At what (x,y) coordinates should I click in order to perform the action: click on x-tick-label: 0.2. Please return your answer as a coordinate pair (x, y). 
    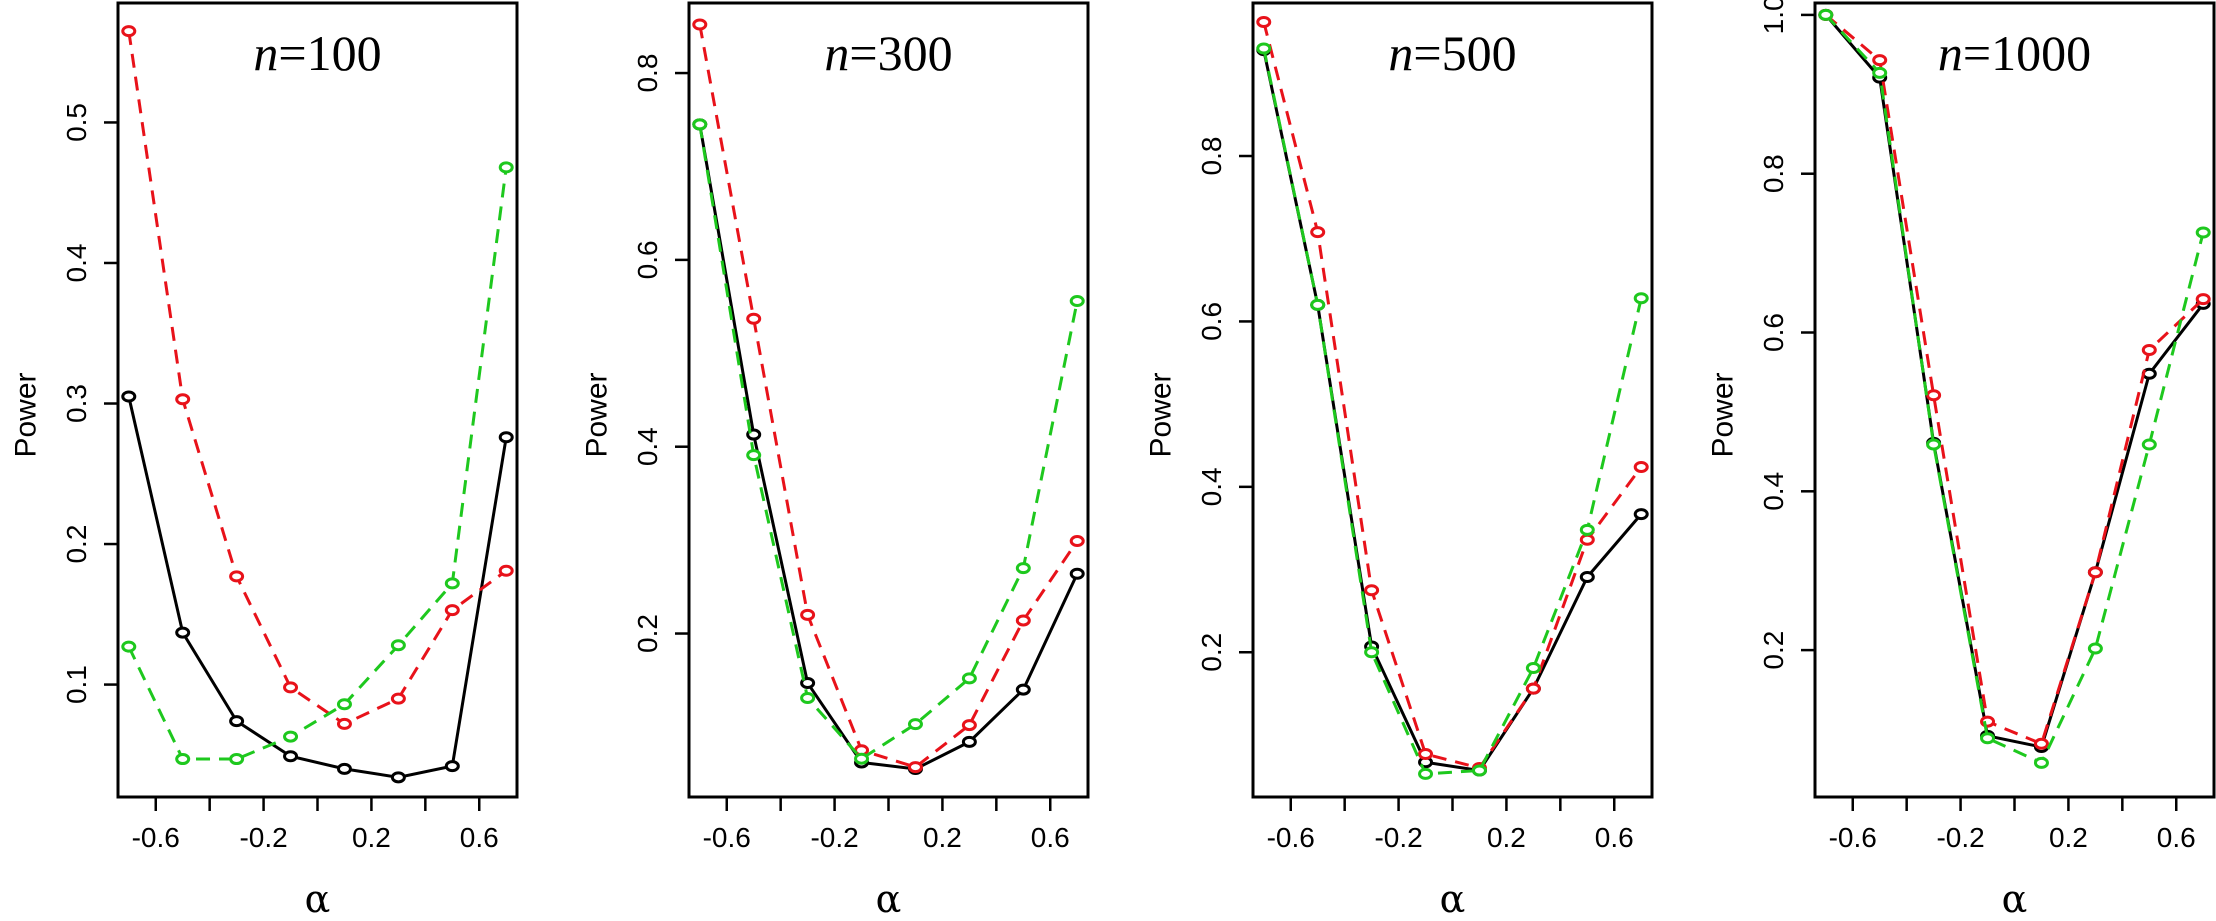
    Looking at the image, I should click on (942, 837).